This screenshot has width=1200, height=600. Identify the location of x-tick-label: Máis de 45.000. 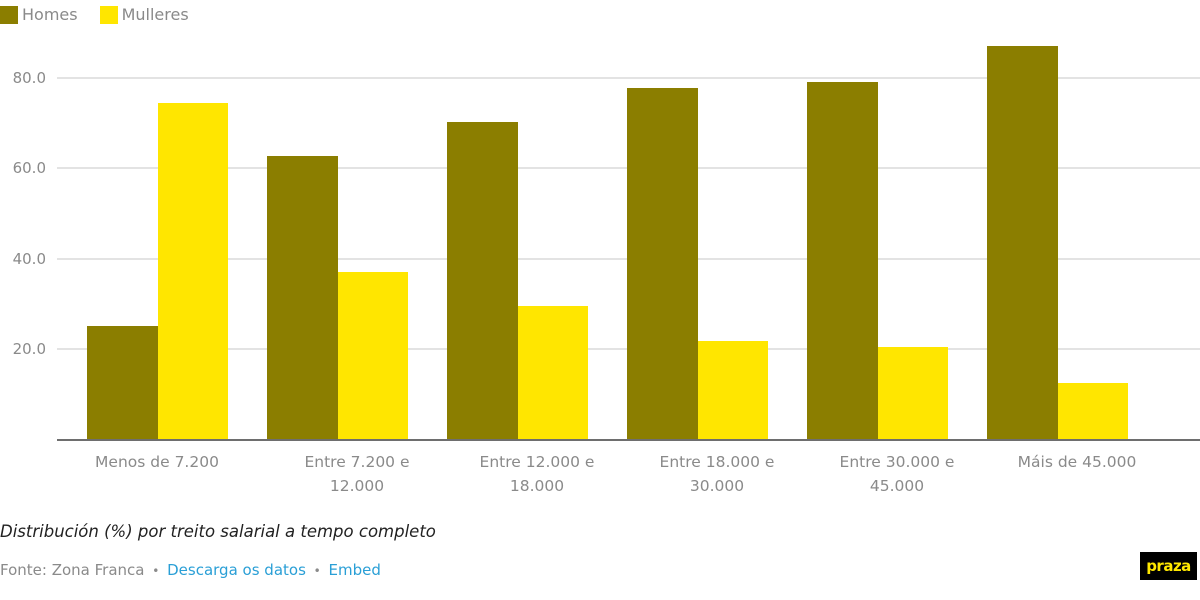
(1077, 462).